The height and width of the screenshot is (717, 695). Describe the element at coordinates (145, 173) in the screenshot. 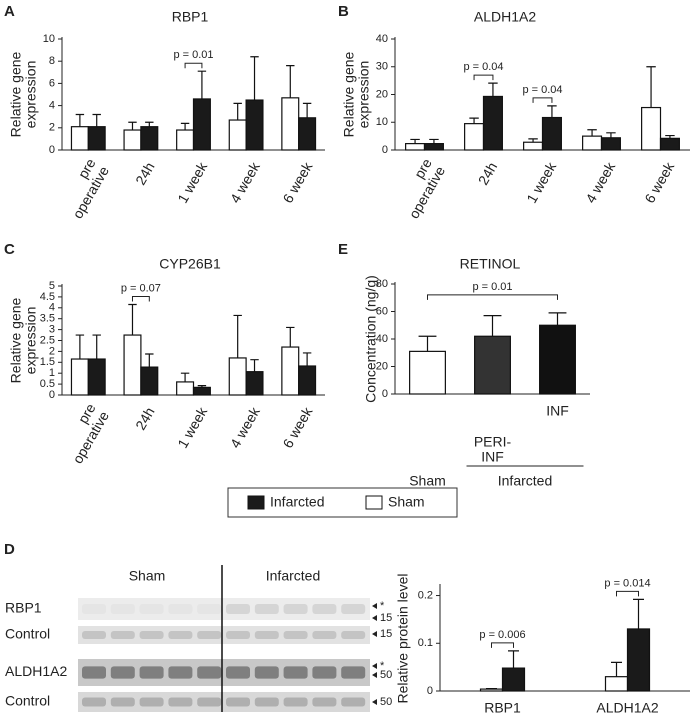

I see `x-tick-label: 24h` at that location.